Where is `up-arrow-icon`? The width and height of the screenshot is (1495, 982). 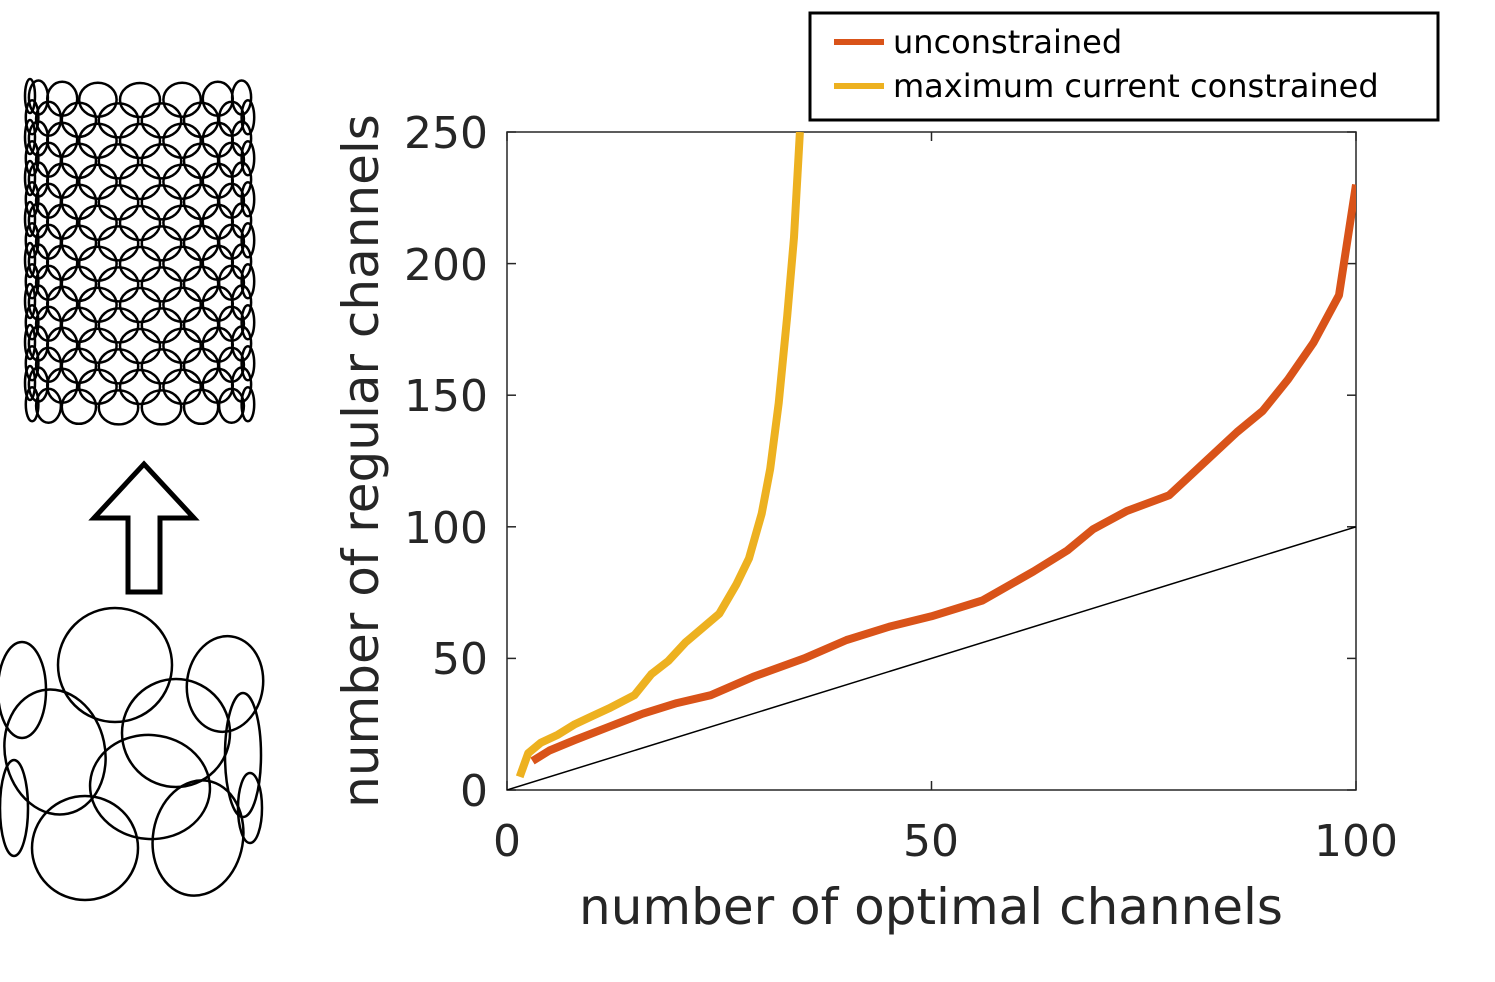 up-arrow-icon is located at coordinates (144, 527).